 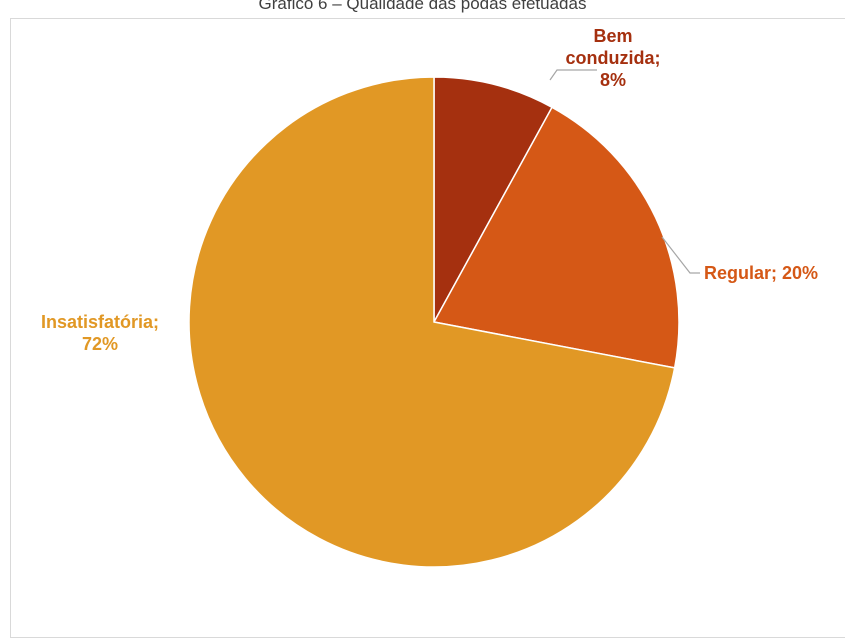 What do you see at coordinates (613, 58) in the screenshot?
I see `data-label: Bem conduzida; 8%` at bounding box center [613, 58].